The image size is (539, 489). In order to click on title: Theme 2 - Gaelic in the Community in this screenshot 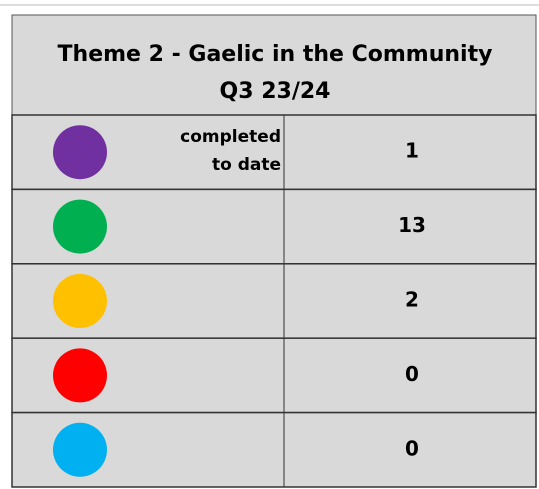, I will do `click(275, 54)`.